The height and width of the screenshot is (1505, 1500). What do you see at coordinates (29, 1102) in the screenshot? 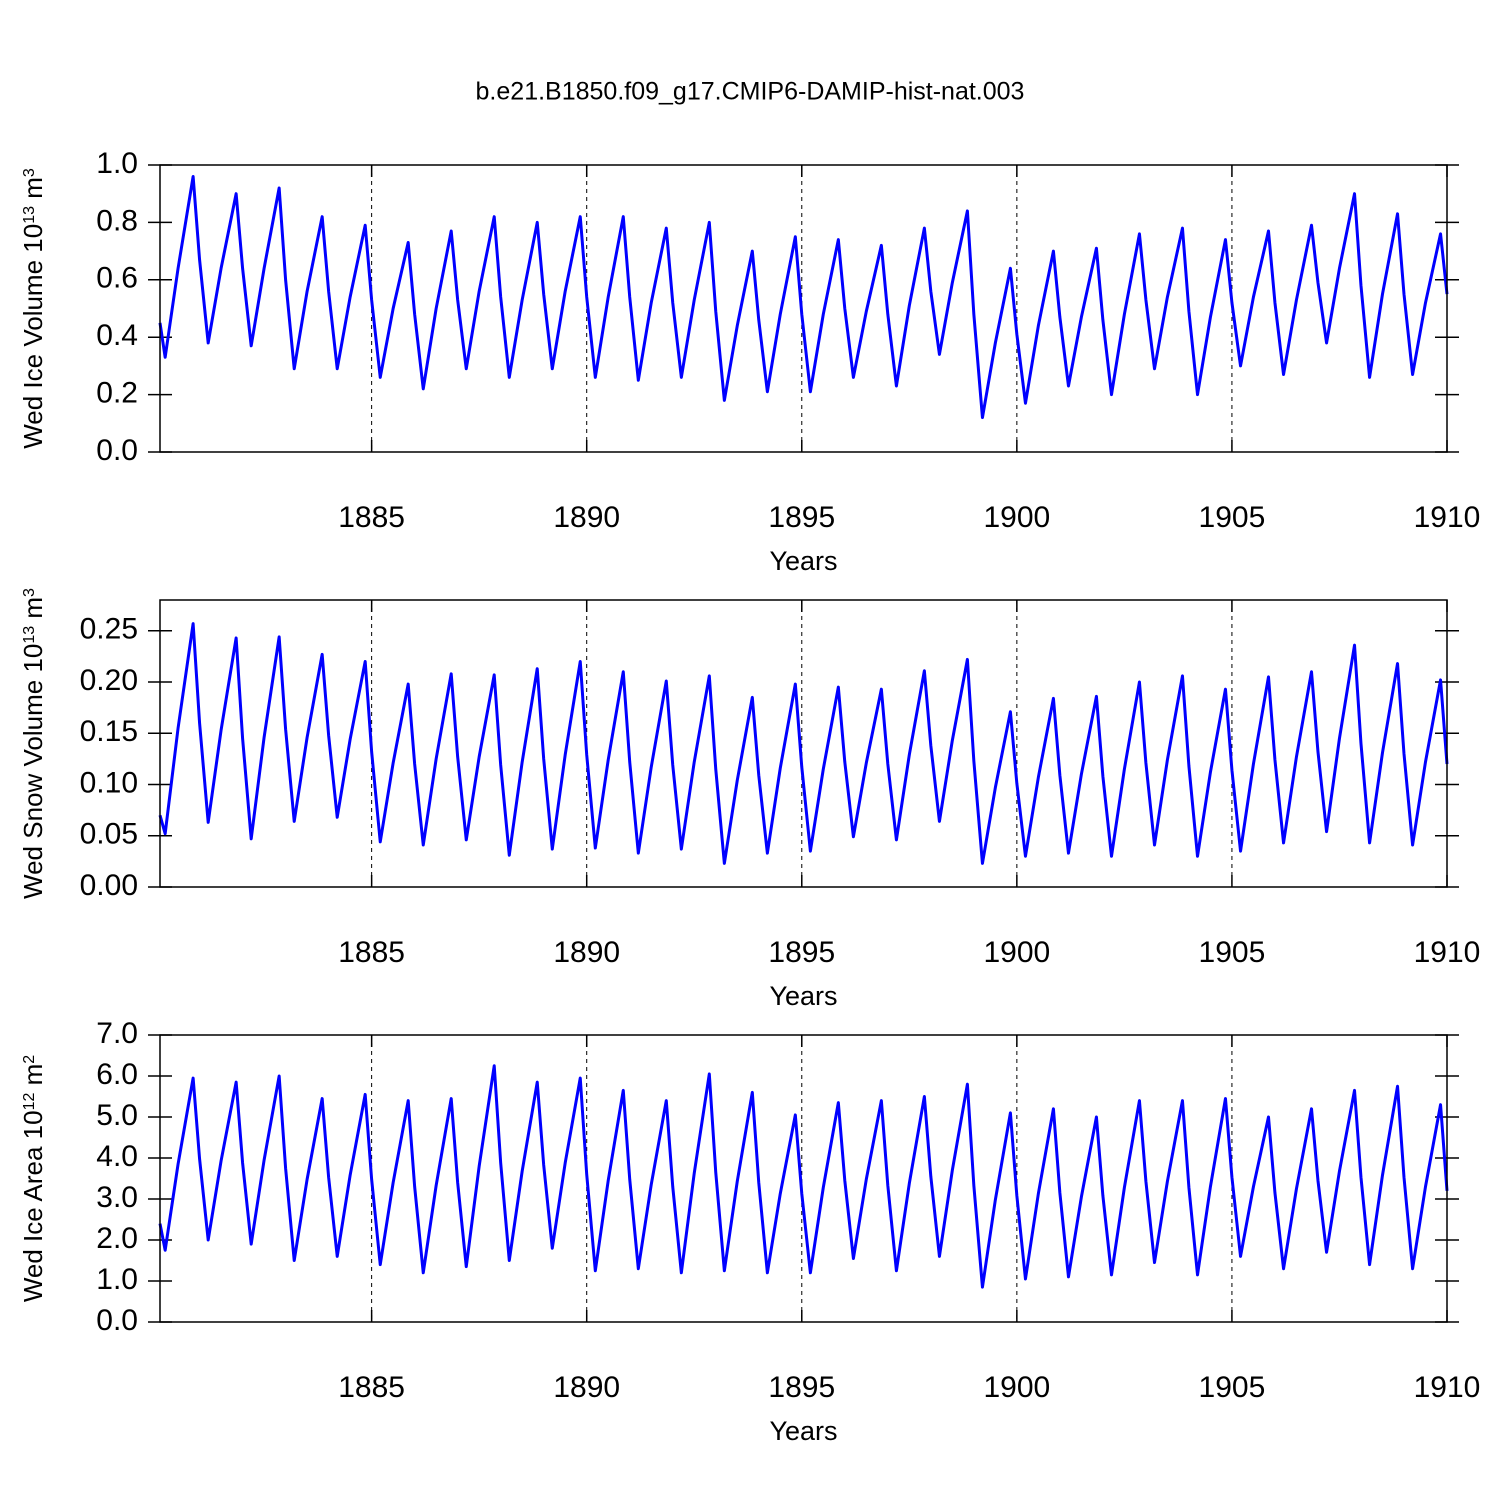
I see `y-axis-label-part: 12` at bounding box center [29, 1102].